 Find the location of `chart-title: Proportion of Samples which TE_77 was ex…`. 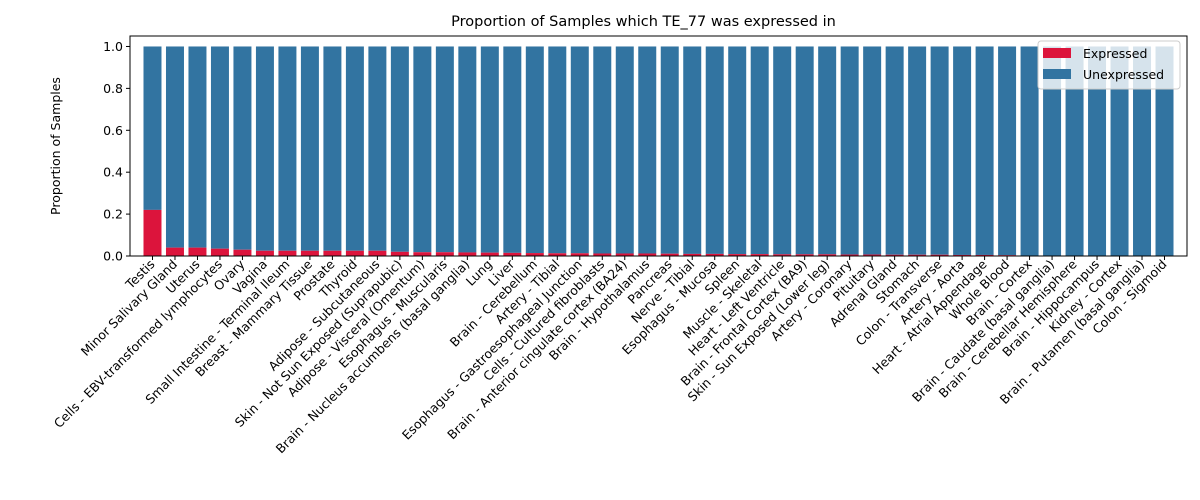

chart-title: Proportion of Samples which TE_77 was ex… is located at coordinates (643, 22).